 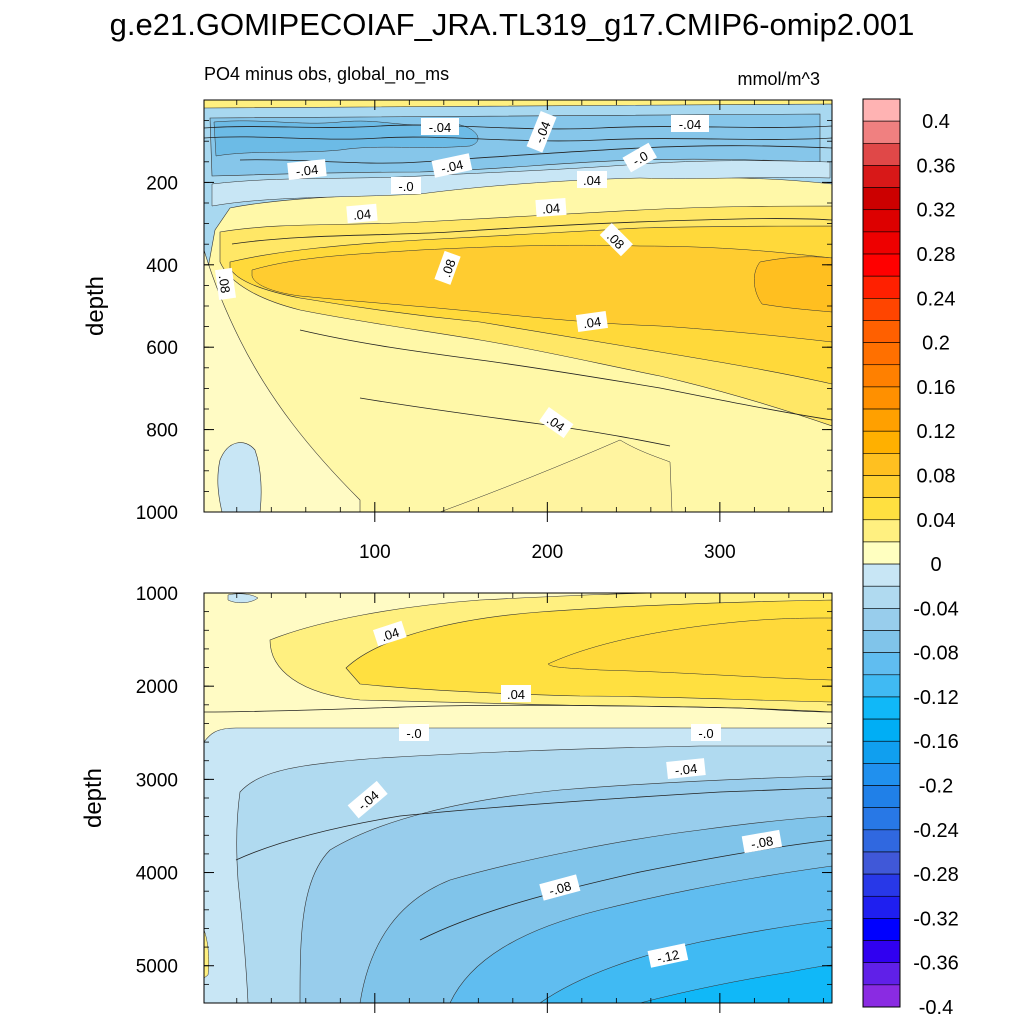 What do you see at coordinates (936, 432) in the screenshot?
I see `colorbar-label: 0.12` at bounding box center [936, 432].